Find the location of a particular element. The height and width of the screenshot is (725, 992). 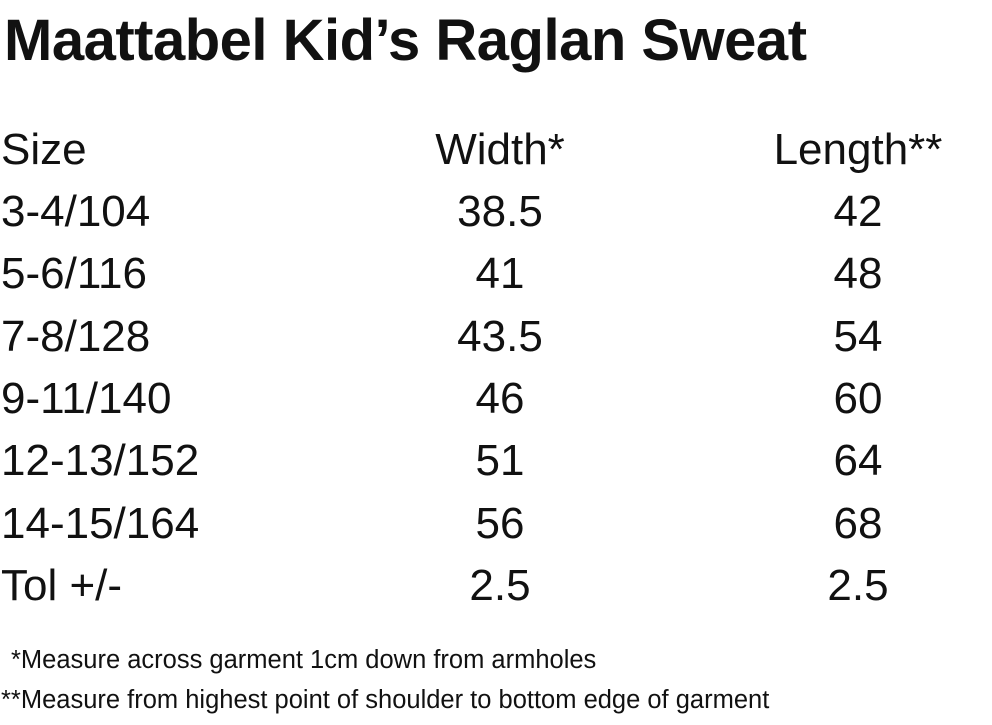

column-header: Length** is located at coordinates (858, 149).